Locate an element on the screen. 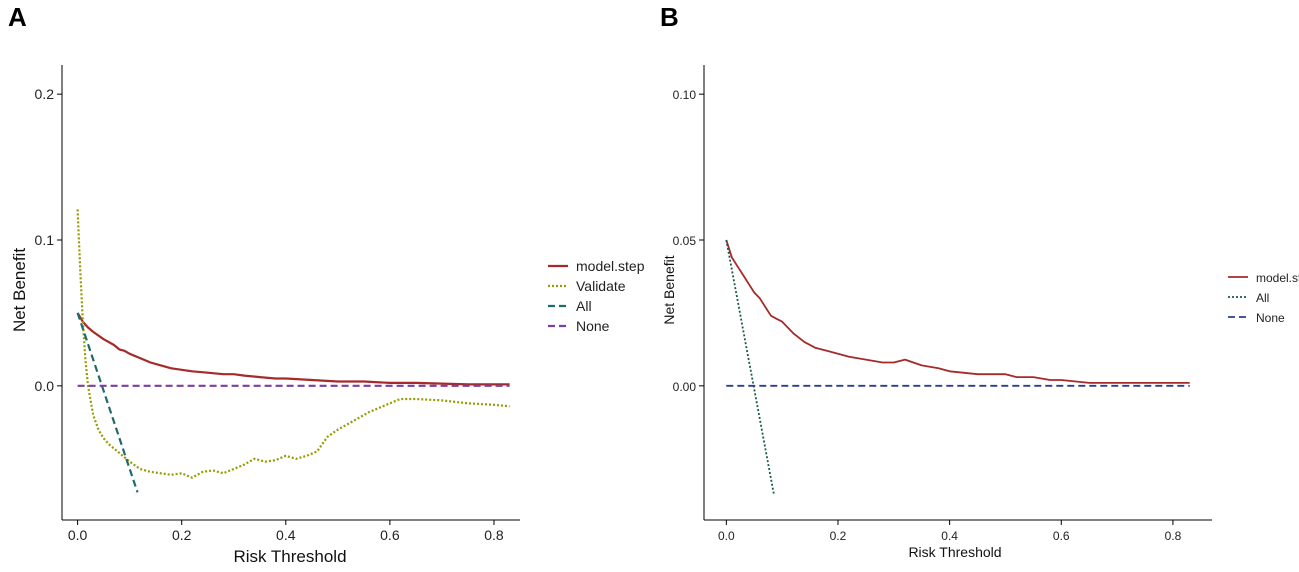  panel-b-x-tick-label: 0.2 is located at coordinates (838, 536).